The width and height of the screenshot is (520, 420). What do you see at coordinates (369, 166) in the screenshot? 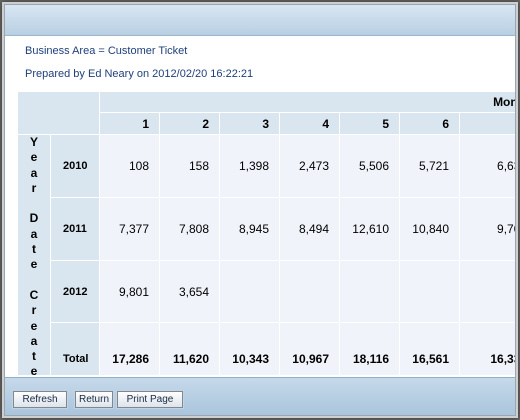
I see `data-cell: 5,506` at bounding box center [369, 166].